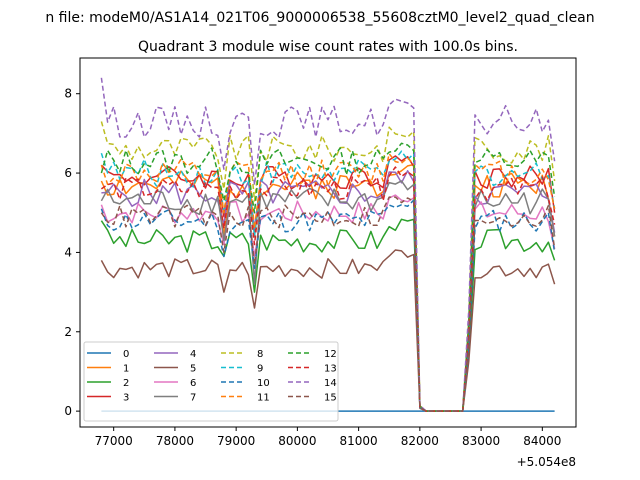  Describe the element at coordinates (193, 398) in the screenshot. I see `legend-label-7: 7` at that location.